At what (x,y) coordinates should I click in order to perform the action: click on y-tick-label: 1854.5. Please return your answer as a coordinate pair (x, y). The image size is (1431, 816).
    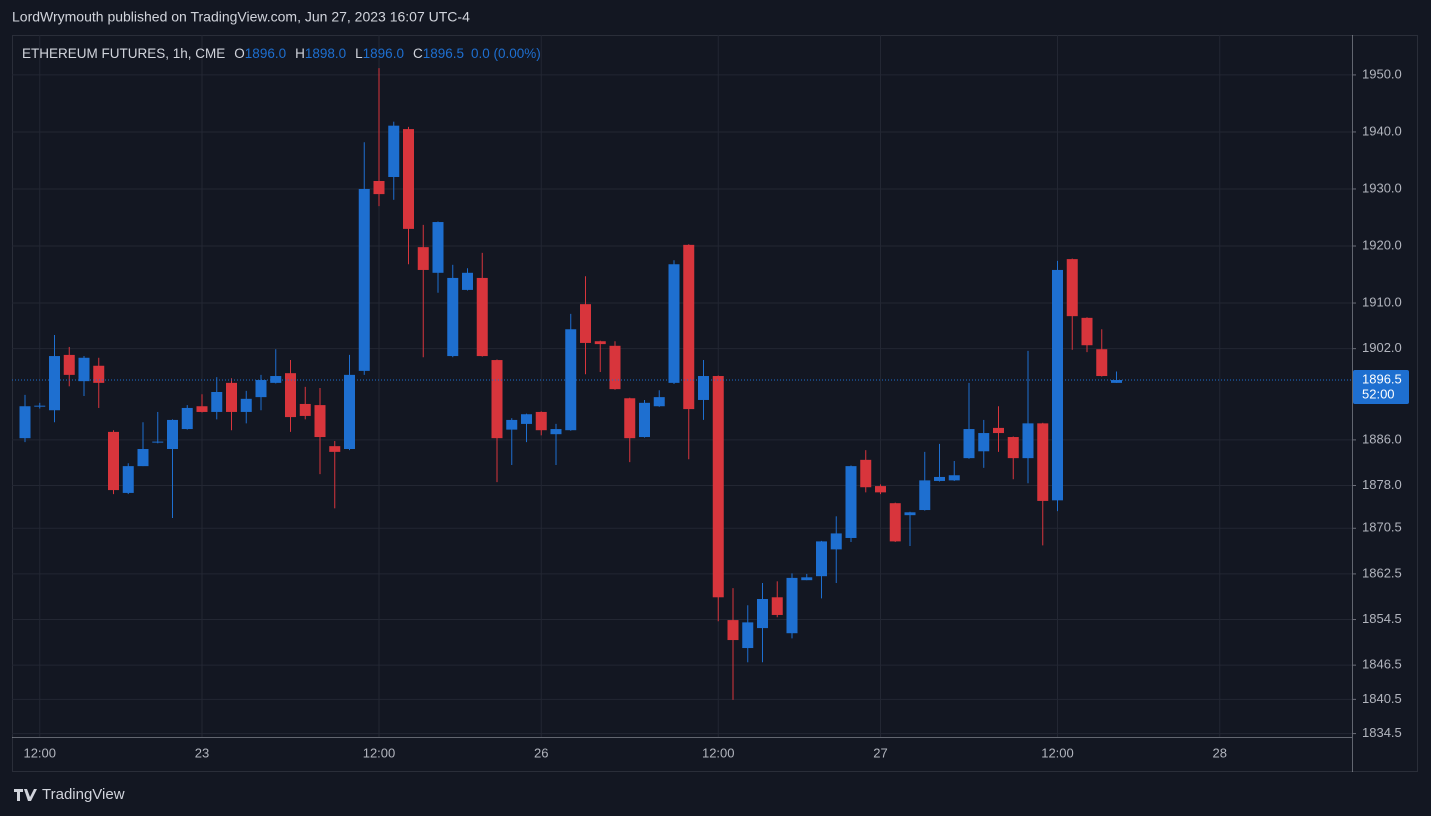
    Looking at the image, I should click on (1382, 618).